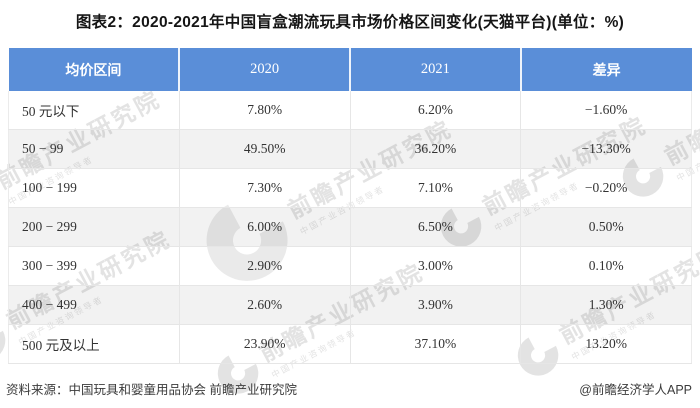 Image resolution: width=700 pixels, height=408 pixels. What do you see at coordinates (94, 188) in the screenshot?
I see `cell-price-range: 100 − 199` at bounding box center [94, 188].